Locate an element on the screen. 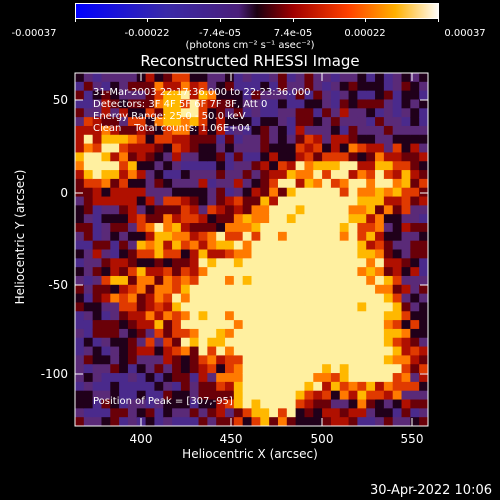 This screenshot has height=500, width=500. x-axis-label: Heliocentric X (arcsec) is located at coordinates (250, 454).